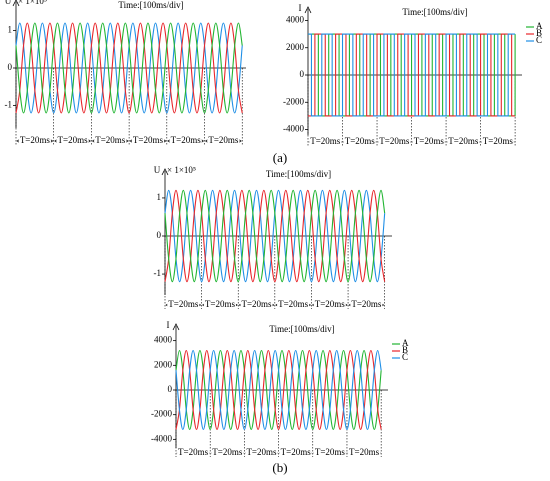 The height and width of the screenshot is (481, 550). I want to click on caption: (a), so click(280, 157).